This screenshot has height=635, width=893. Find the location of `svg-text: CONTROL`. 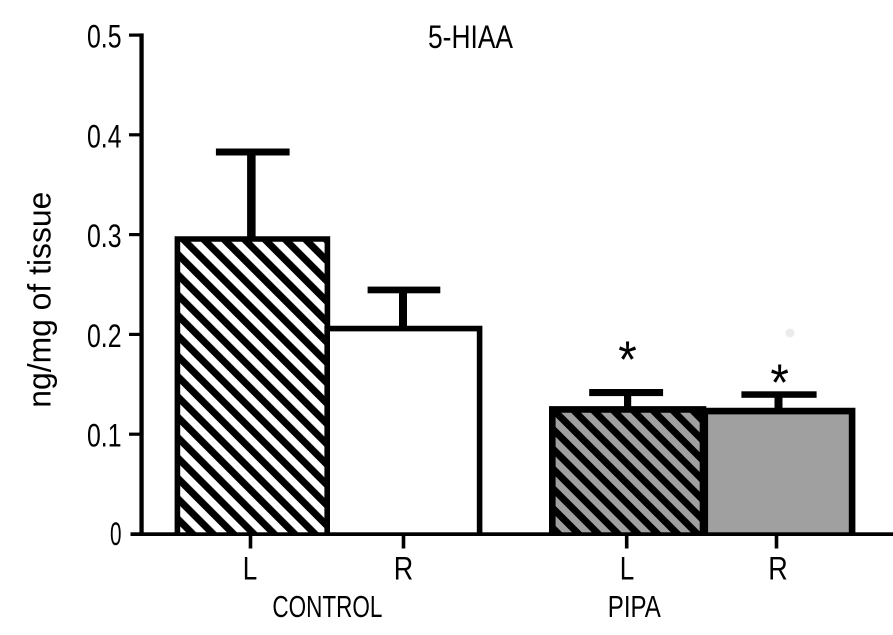

svg-text: CONTROL is located at coordinates (327, 606).